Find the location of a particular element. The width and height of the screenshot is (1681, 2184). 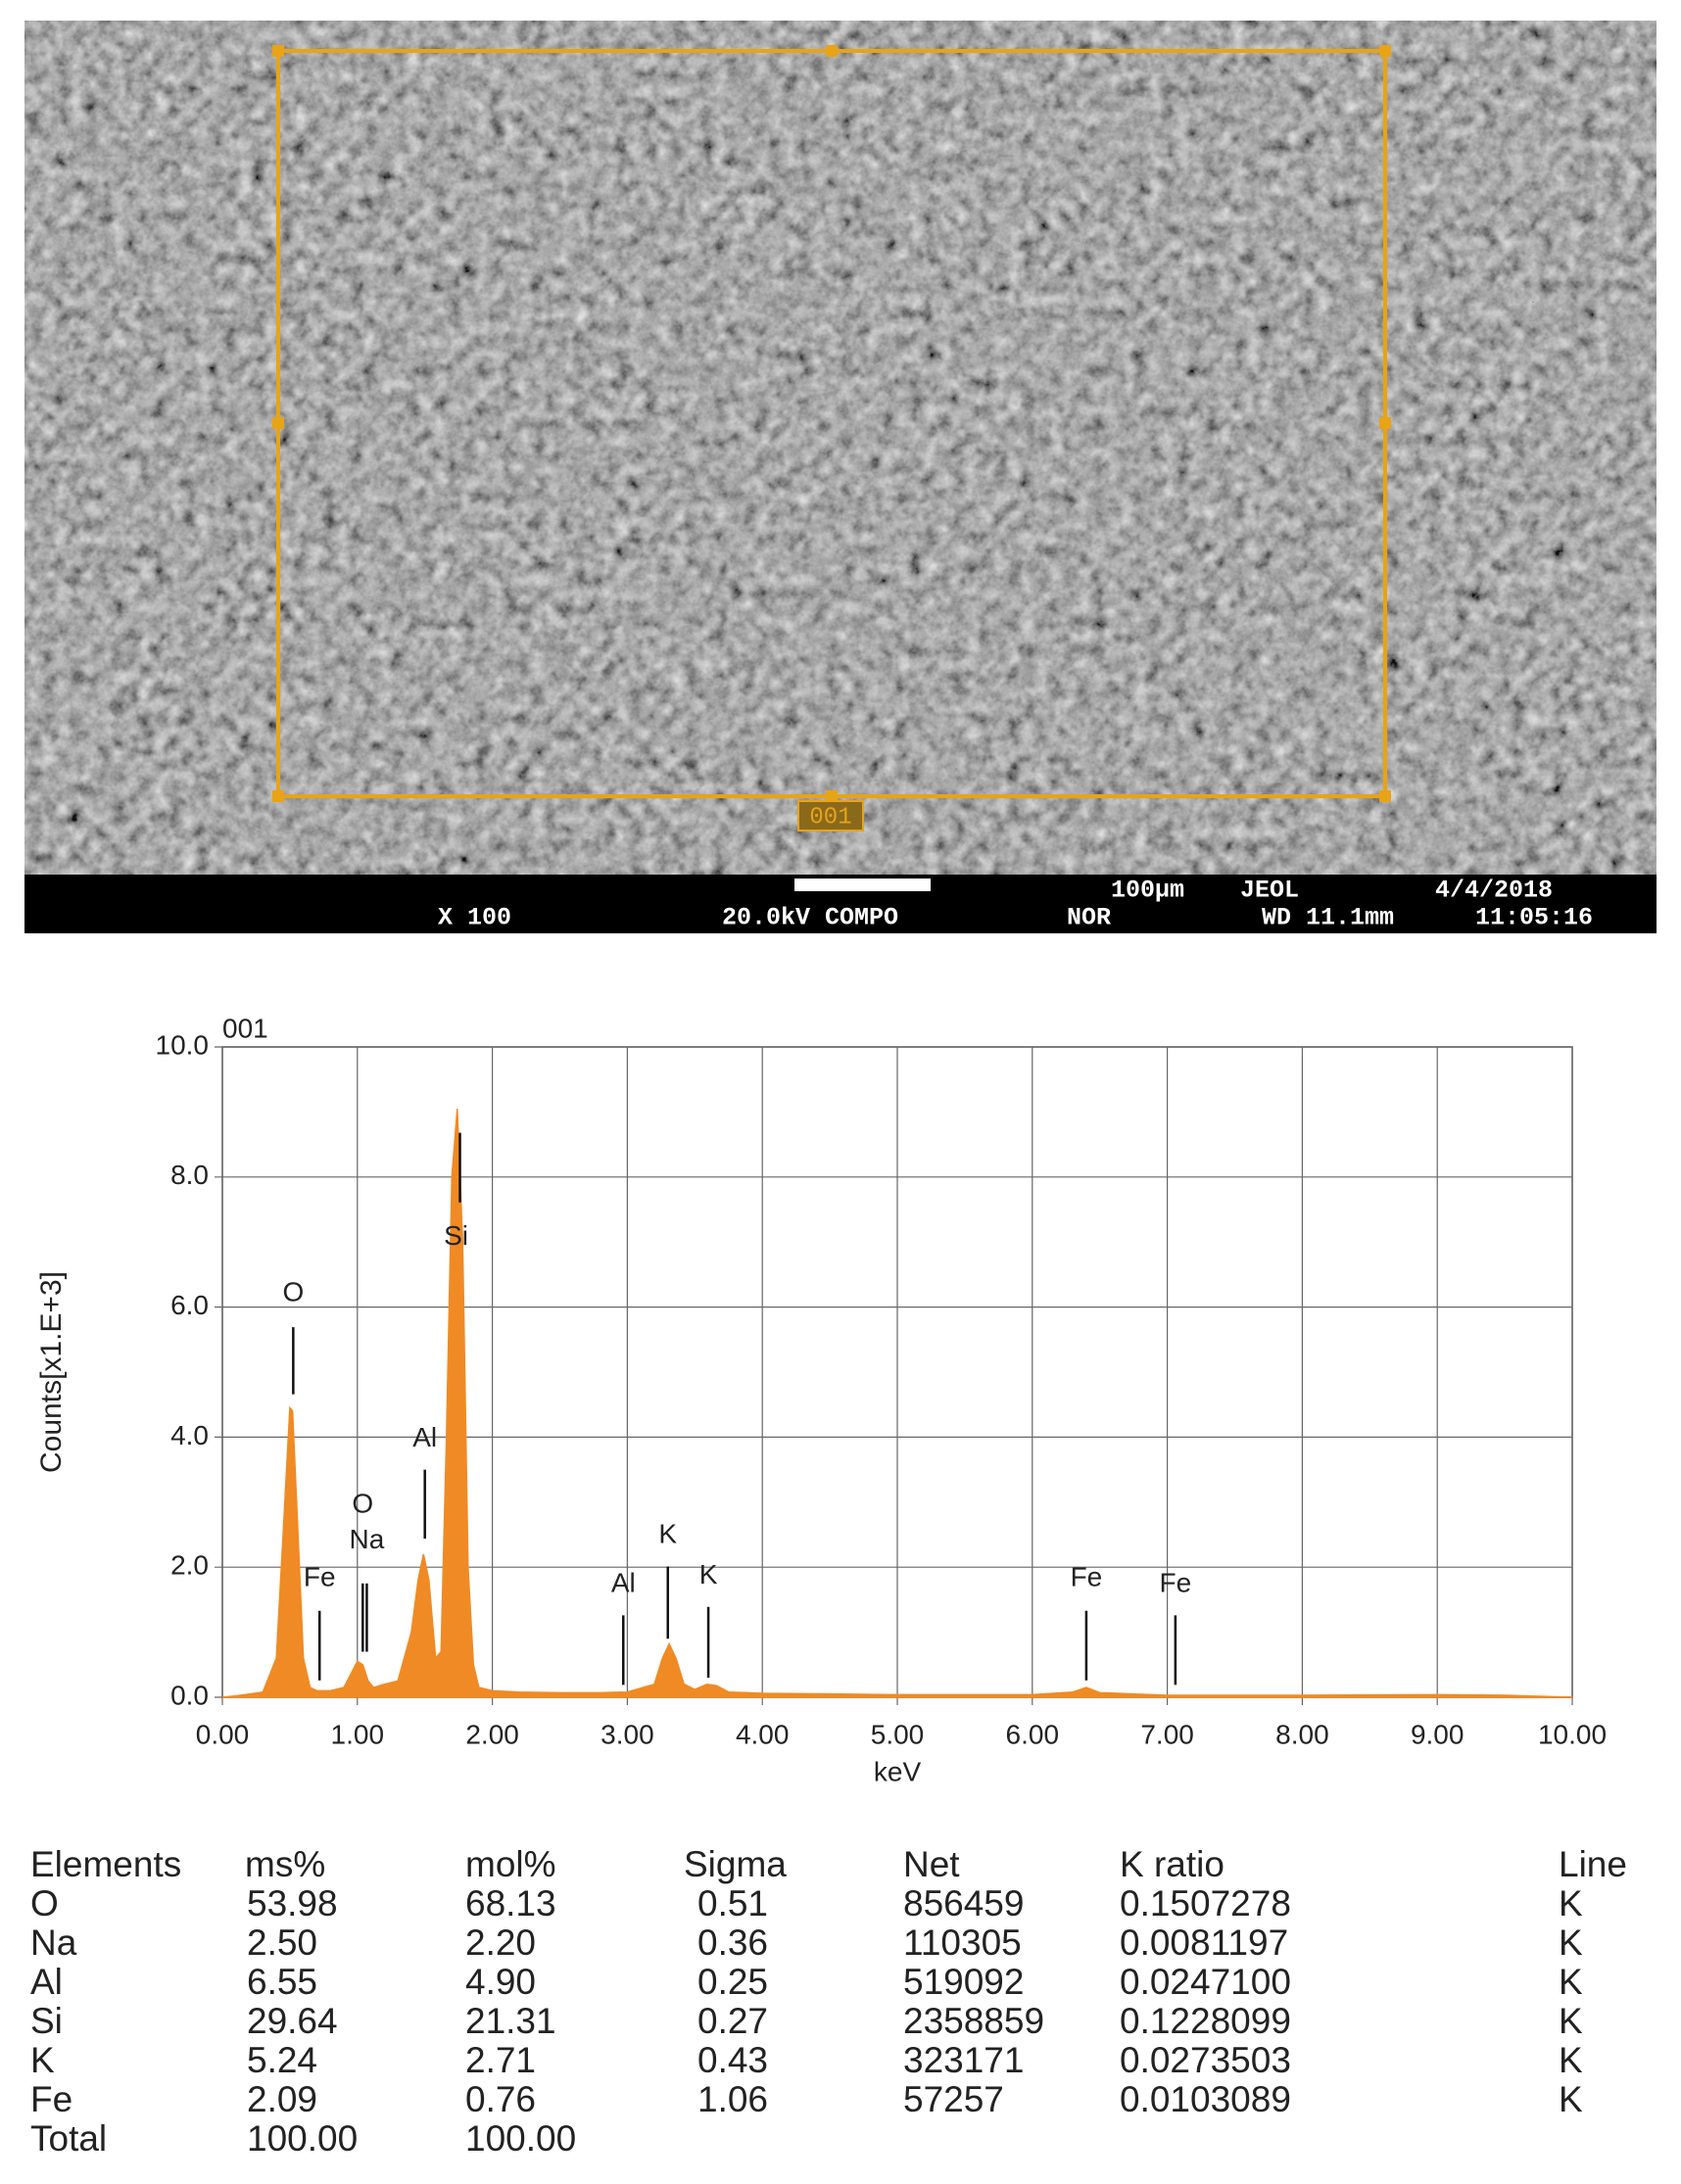

table-cell: Si is located at coordinates (47, 2021).